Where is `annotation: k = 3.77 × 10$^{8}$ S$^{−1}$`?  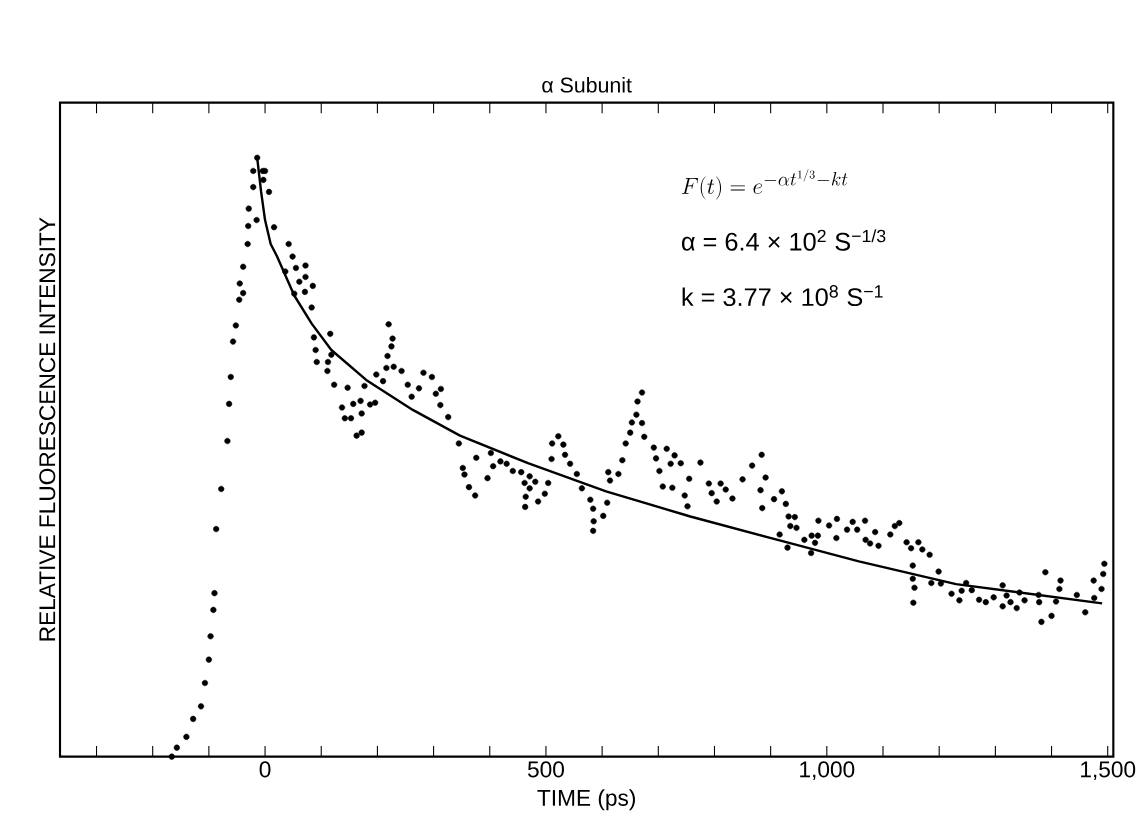 annotation: k = 3.77 × 10$^{8}$ S$^{−1}$ is located at coordinates (782, 296).